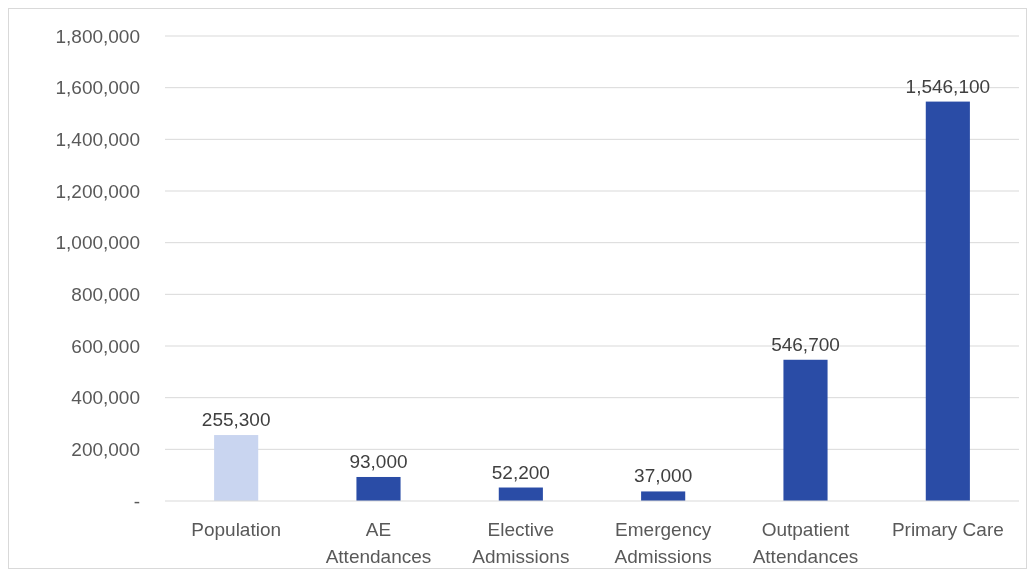 The width and height of the screenshot is (1035, 577). Describe the element at coordinates (520, 472) in the screenshot. I see `data-label: 52,200` at that location.